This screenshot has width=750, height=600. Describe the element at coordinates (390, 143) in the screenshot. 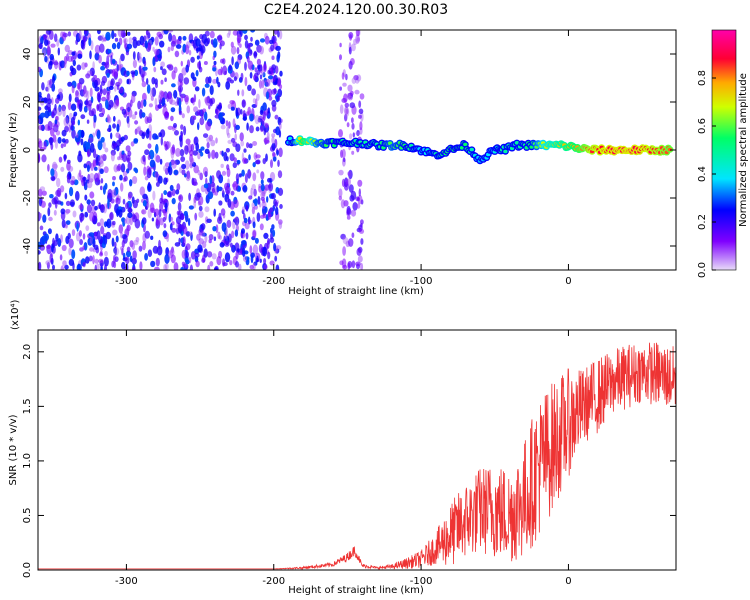

I see `signal-cell` at that location.